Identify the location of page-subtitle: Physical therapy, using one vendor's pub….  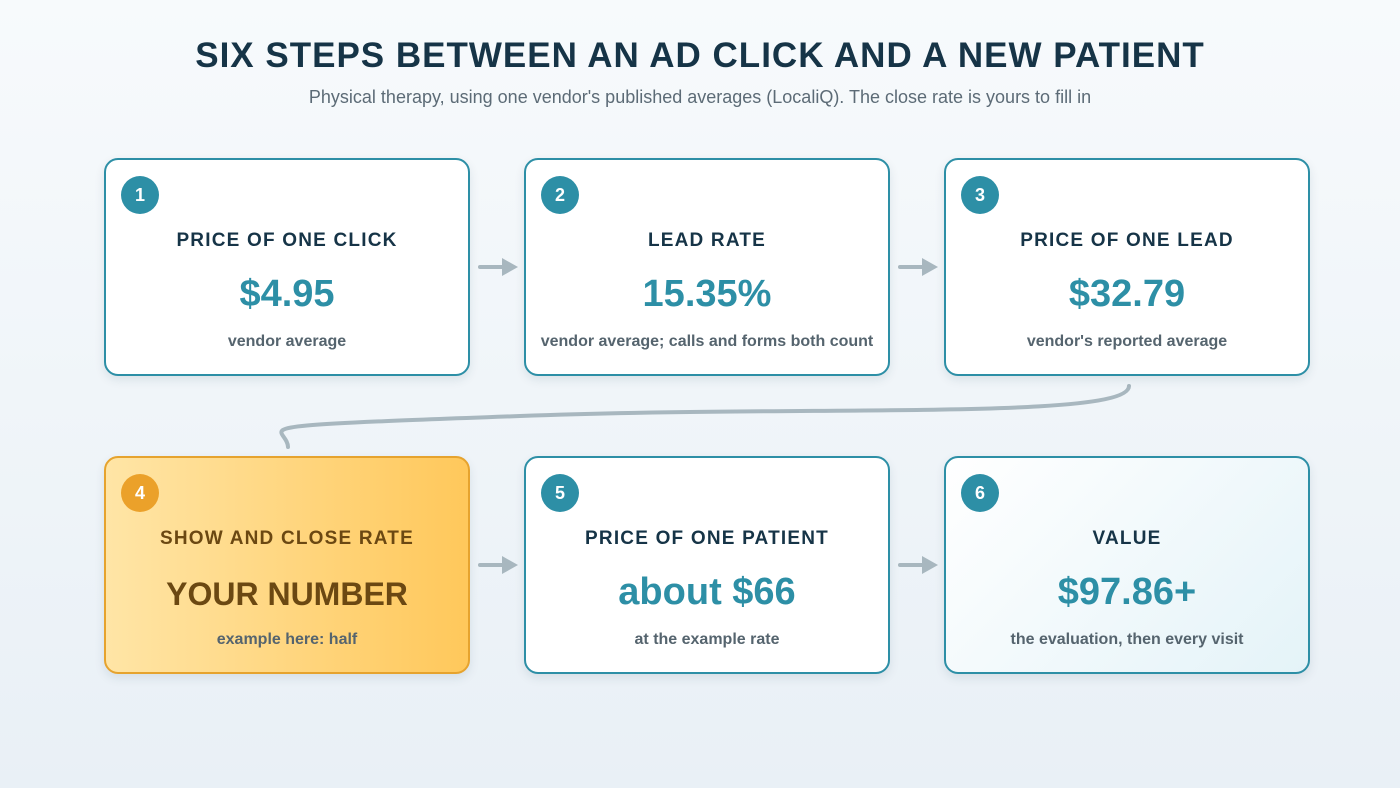
(700, 97).